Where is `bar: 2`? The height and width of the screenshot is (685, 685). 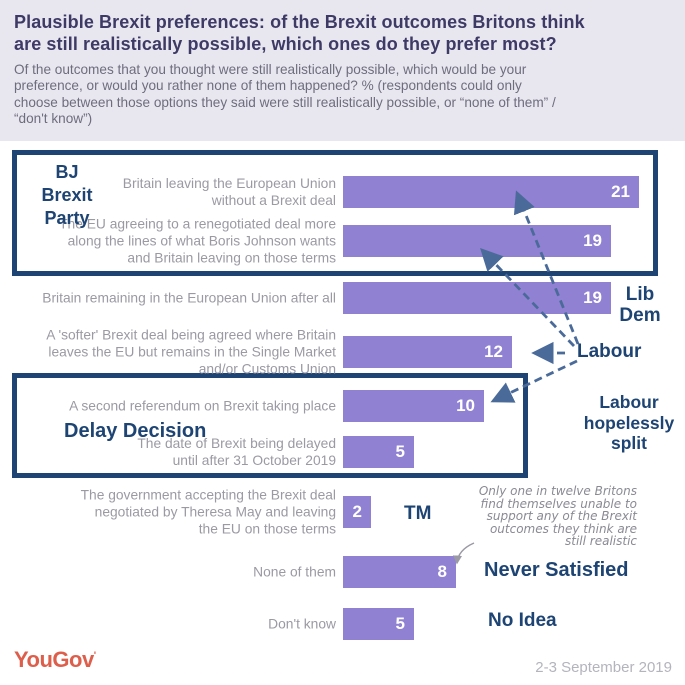 bar: 2 is located at coordinates (357, 512).